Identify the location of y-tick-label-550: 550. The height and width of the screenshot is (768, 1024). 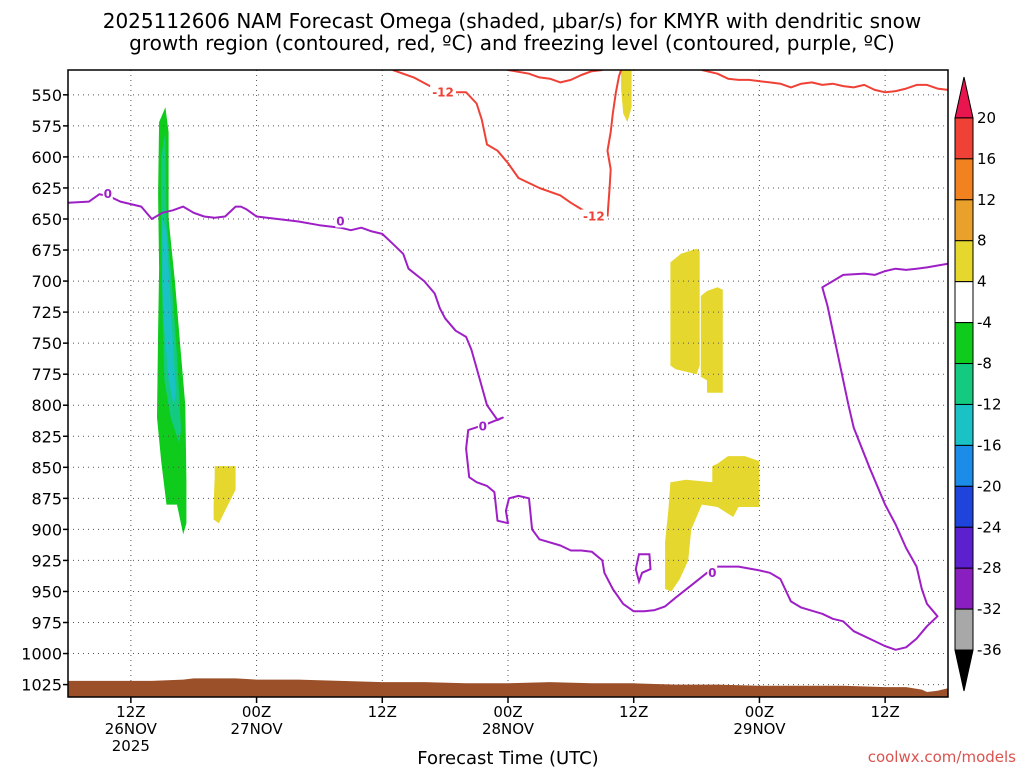
(46, 95).